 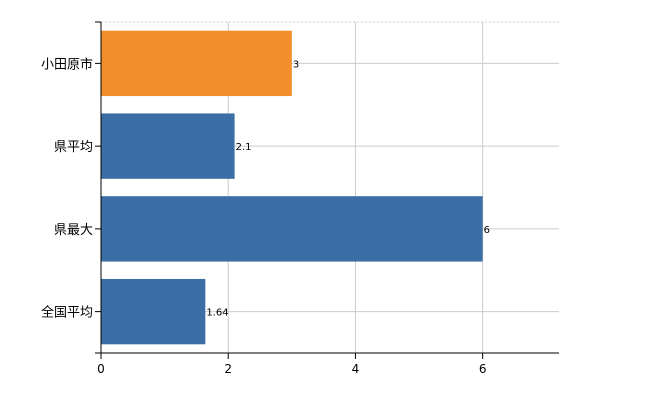 What do you see at coordinates (483, 369) in the screenshot?
I see `x-tick-label: 6` at bounding box center [483, 369].